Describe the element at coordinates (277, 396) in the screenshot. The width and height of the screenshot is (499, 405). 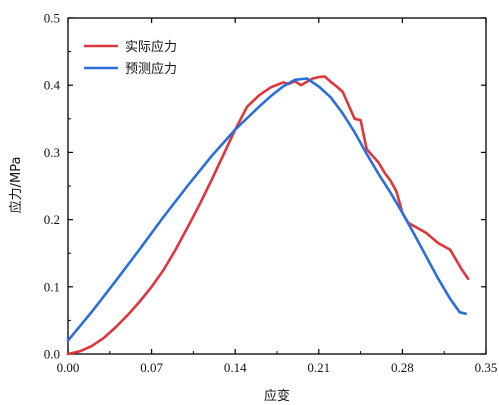
I see `x-axis-title: 应变` at that location.